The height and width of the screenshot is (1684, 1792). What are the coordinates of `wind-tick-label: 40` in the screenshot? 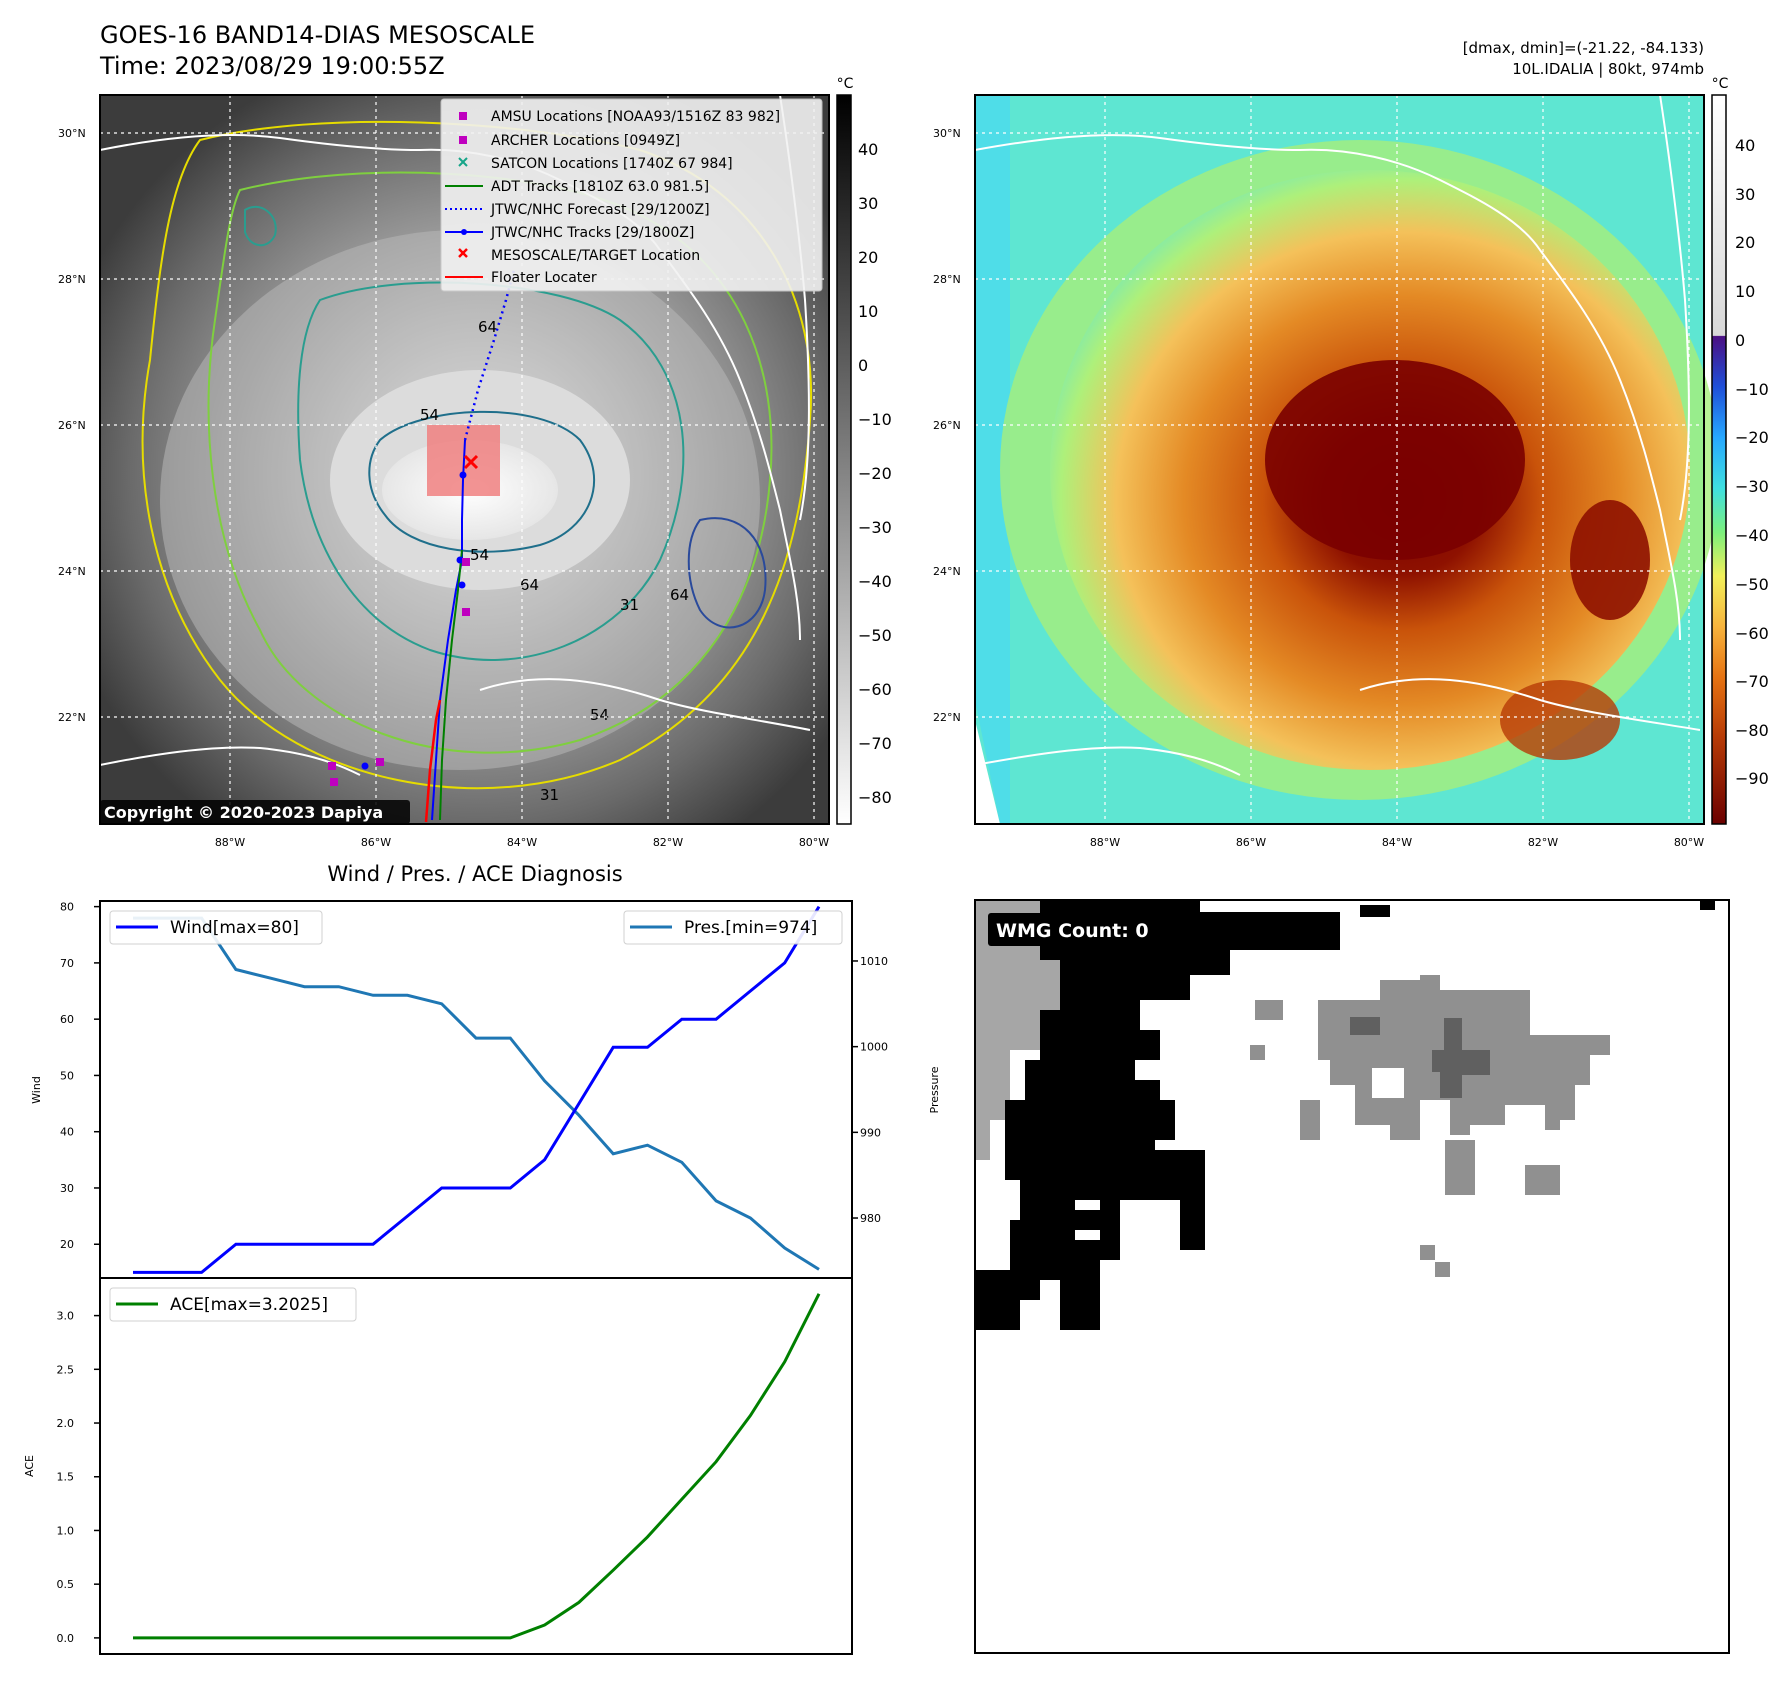 It's located at (67, 1132).